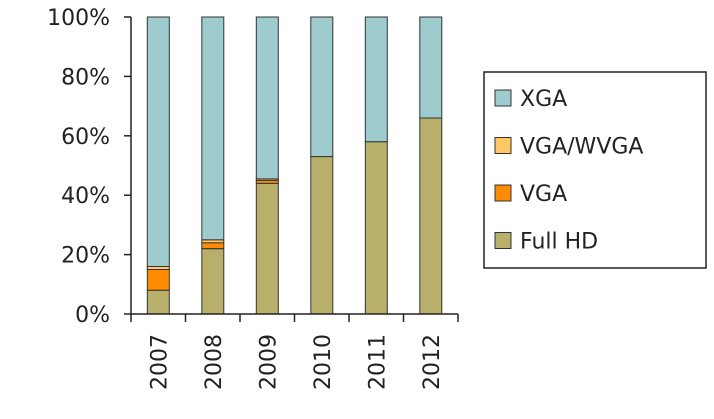 Image resolution: width=714 pixels, height=419 pixels. I want to click on bar-xga-2012, so click(431, 67).